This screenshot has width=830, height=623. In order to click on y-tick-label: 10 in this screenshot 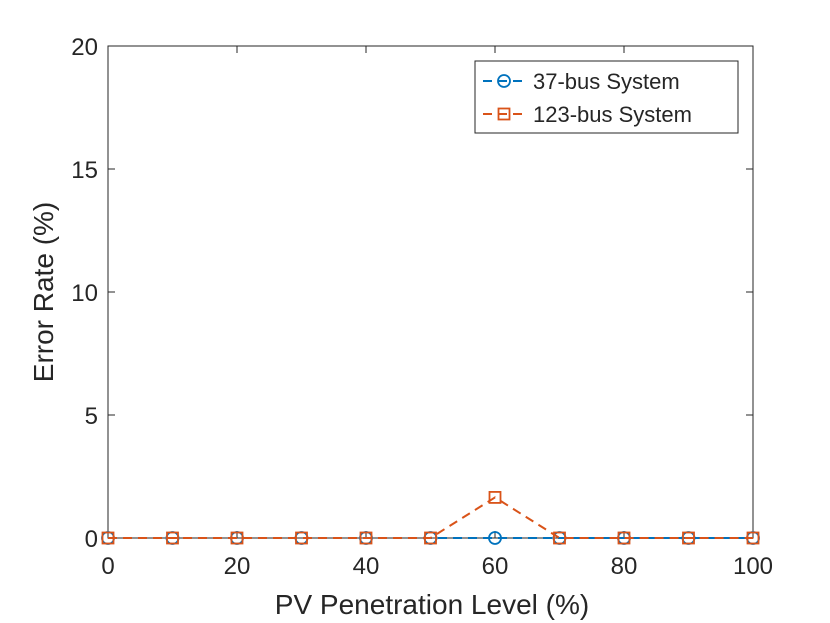, I will do `click(84, 293)`.